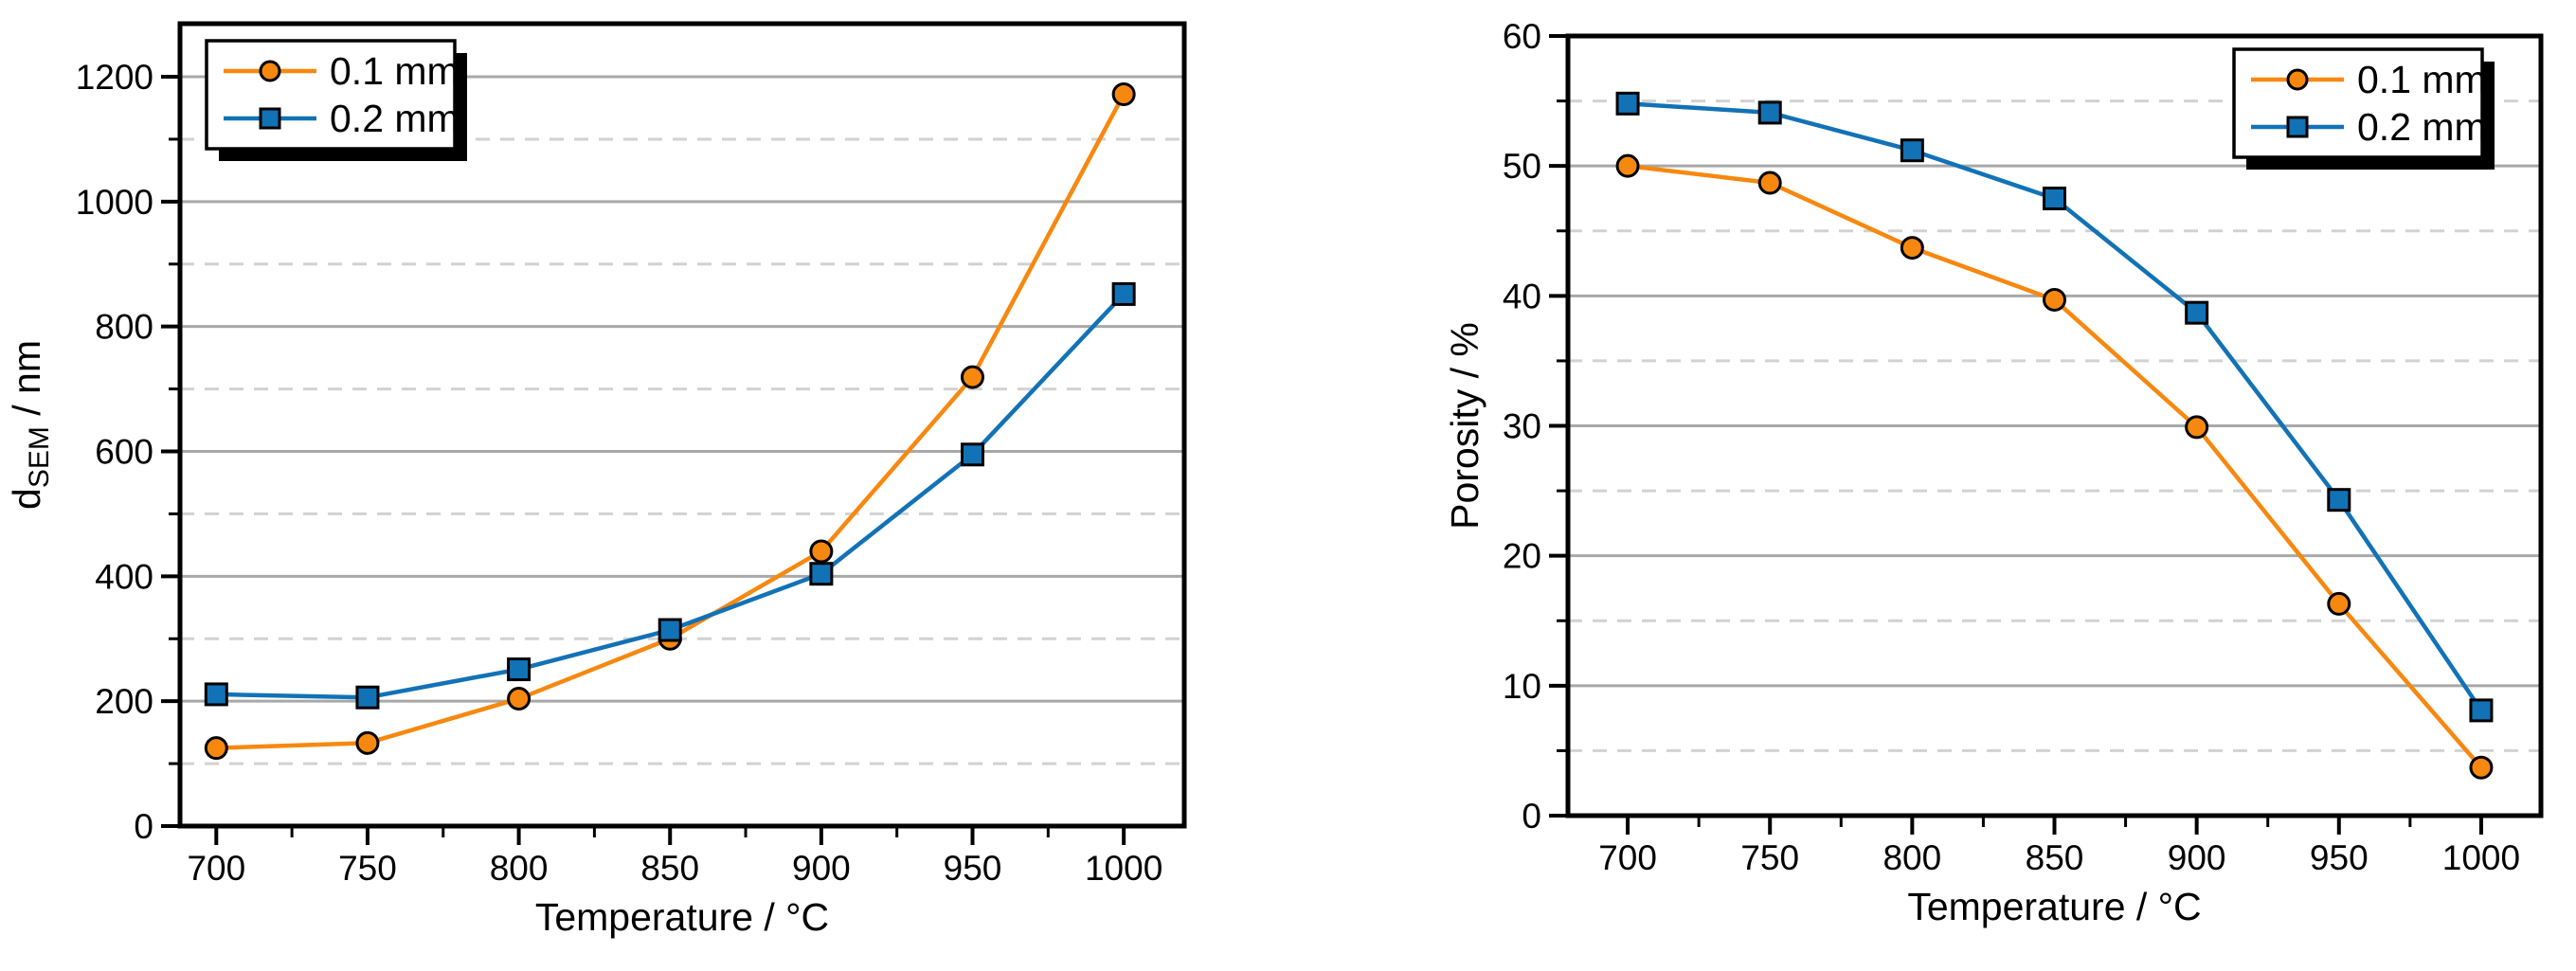 Image resolution: width=2576 pixels, height=971 pixels. I want to click on y-tick-label: 10, so click(1522, 686).